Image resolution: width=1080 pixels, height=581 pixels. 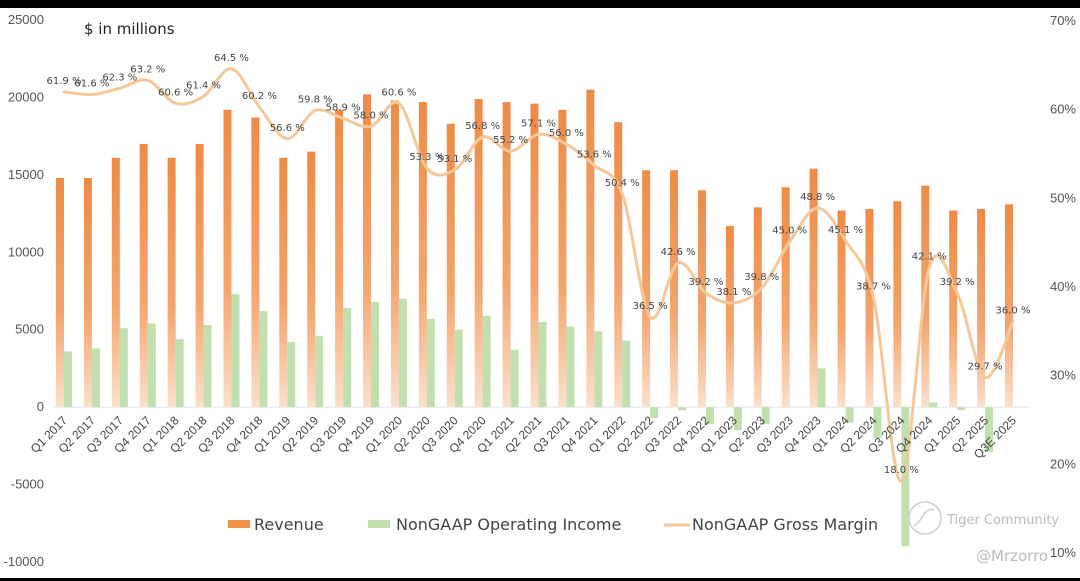 What do you see at coordinates (26, 251) in the screenshot?
I see `left-tick-label: 10000` at bounding box center [26, 251].